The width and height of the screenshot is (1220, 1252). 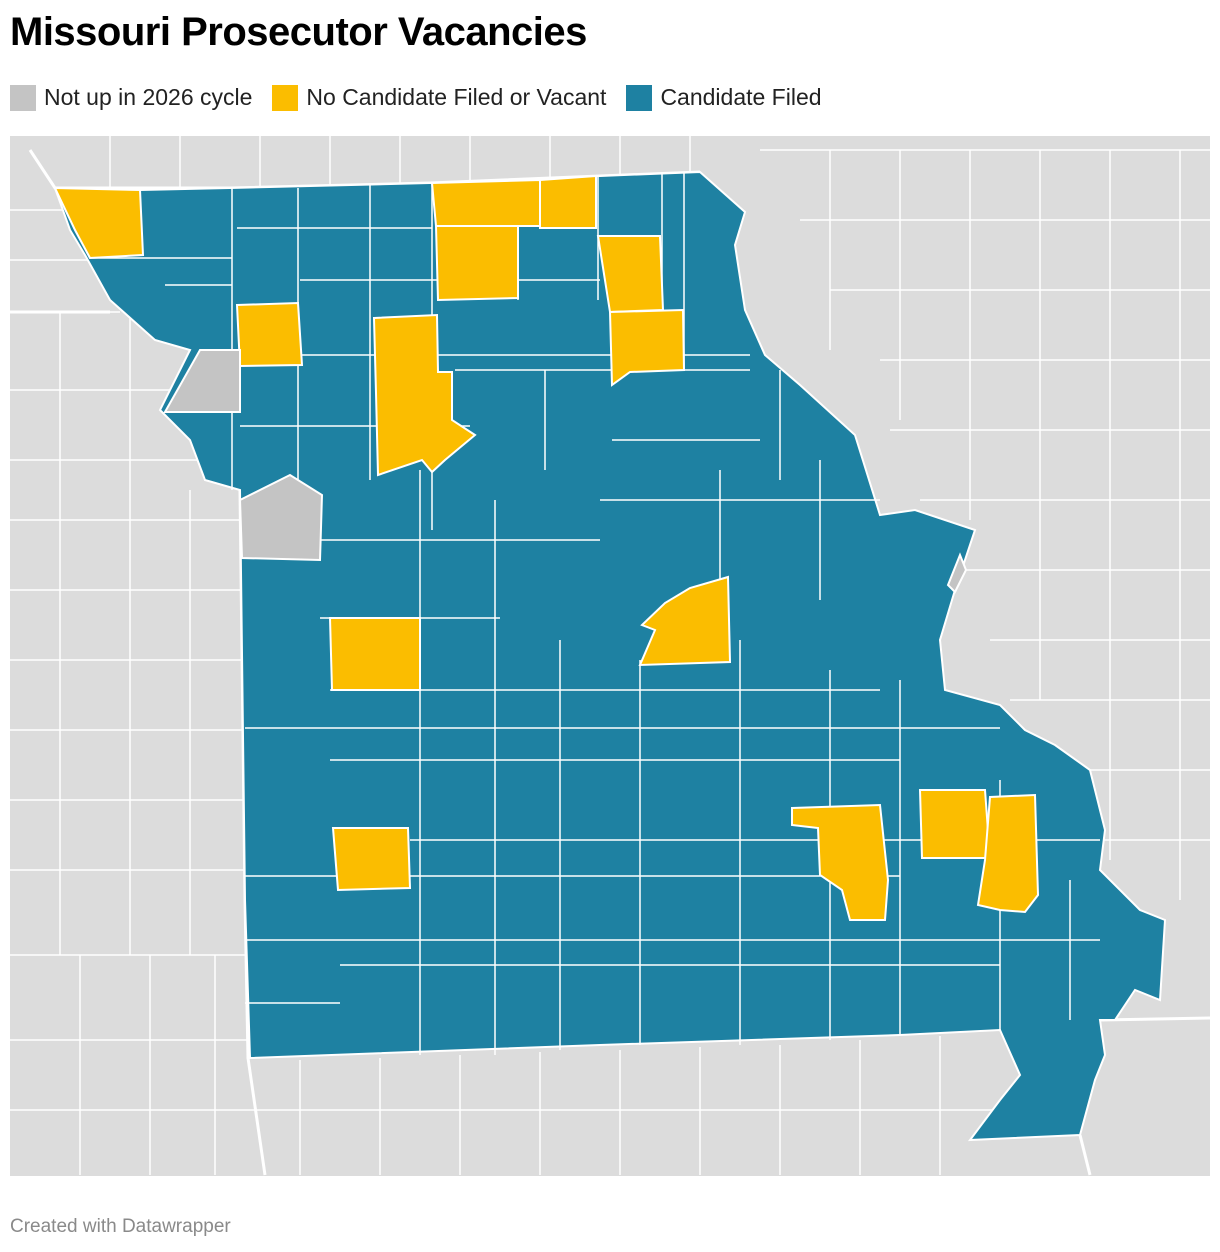 I want to click on legend-label: No Candidate Filed or Vacant, so click(x=456, y=97).